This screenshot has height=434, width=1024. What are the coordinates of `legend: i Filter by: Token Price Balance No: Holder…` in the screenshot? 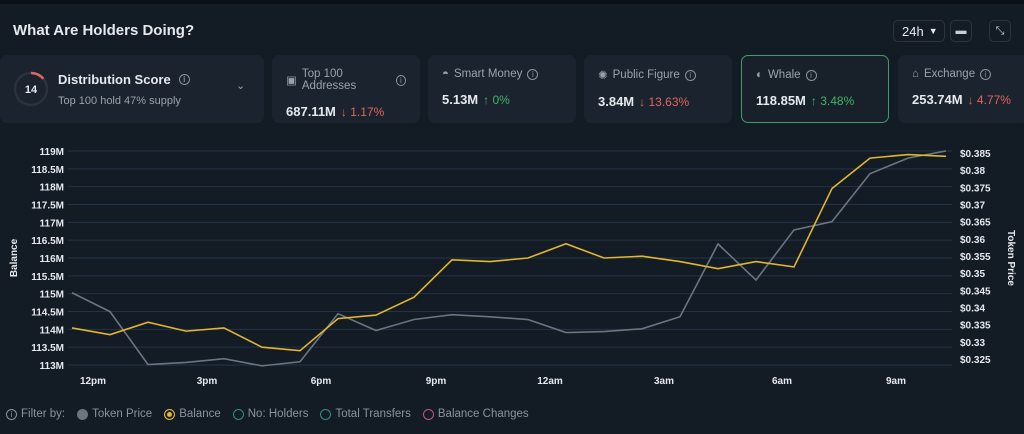 It's located at (267, 414).